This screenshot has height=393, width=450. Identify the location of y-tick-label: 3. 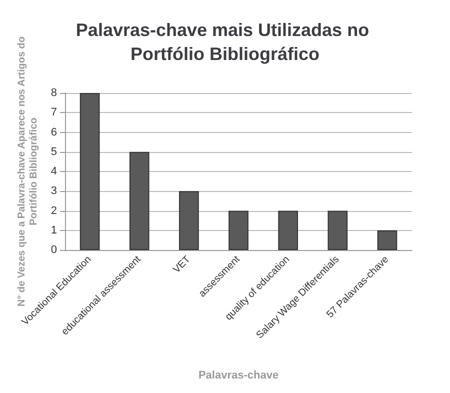
(54, 191).